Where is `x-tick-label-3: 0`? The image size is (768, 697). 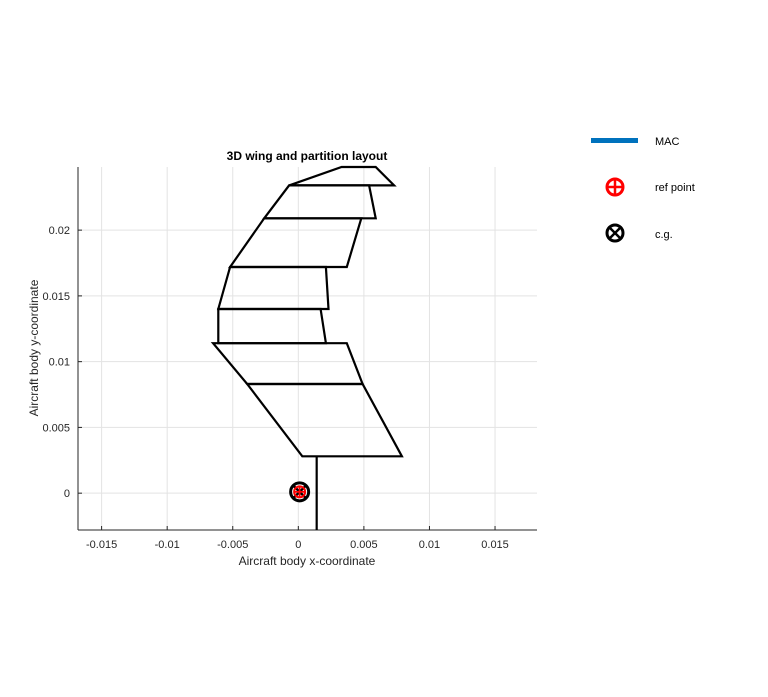
x-tick-label-3: 0 is located at coordinates (298, 545).